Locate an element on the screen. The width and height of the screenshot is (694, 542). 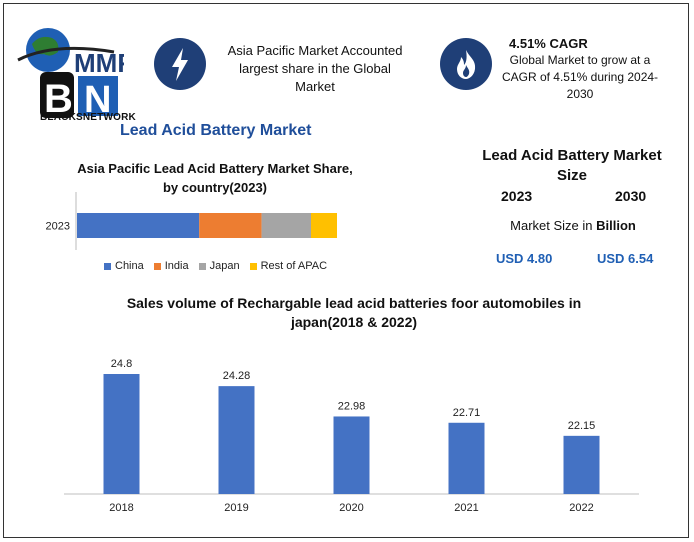
market-size-label: Market Size in Billion is located at coordinates (573, 225).